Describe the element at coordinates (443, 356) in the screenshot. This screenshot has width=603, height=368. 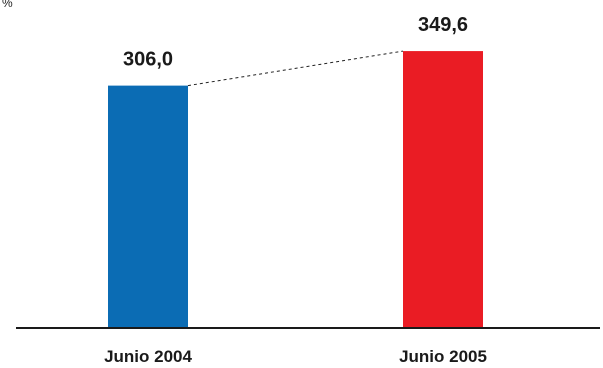
I see `category-label-2: Junio 2005` at that location.